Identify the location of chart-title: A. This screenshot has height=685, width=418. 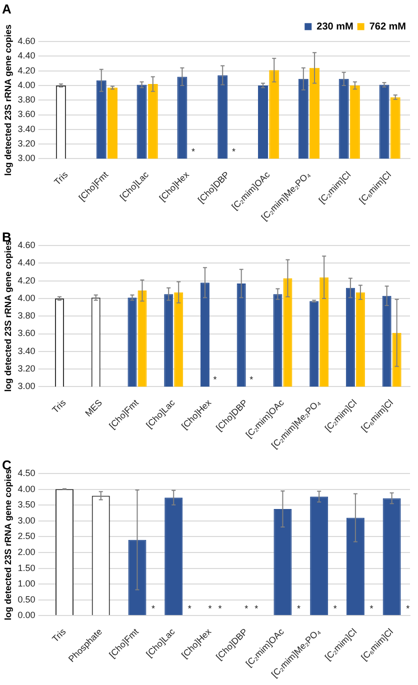
(7, 8).